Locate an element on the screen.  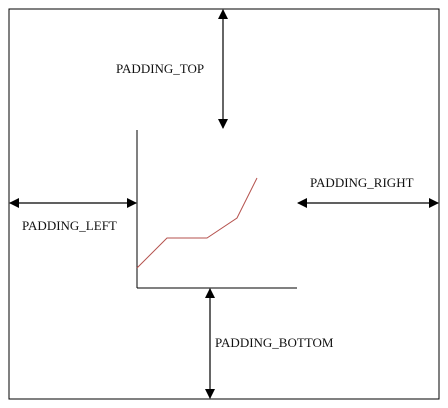
padding-bottom-label: PADDING_BOTTOM is located at coordinates (274, 342).